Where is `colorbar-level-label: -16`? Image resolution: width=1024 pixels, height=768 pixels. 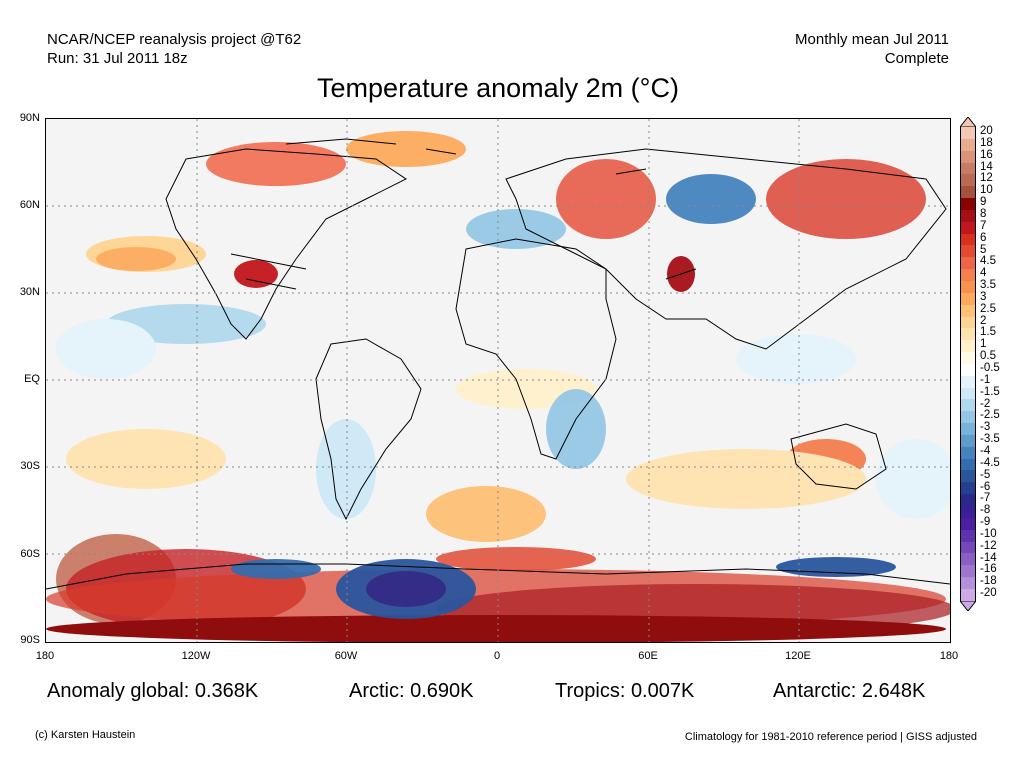
colorbar-level-label: -16 is located at coordinates (988, 569).